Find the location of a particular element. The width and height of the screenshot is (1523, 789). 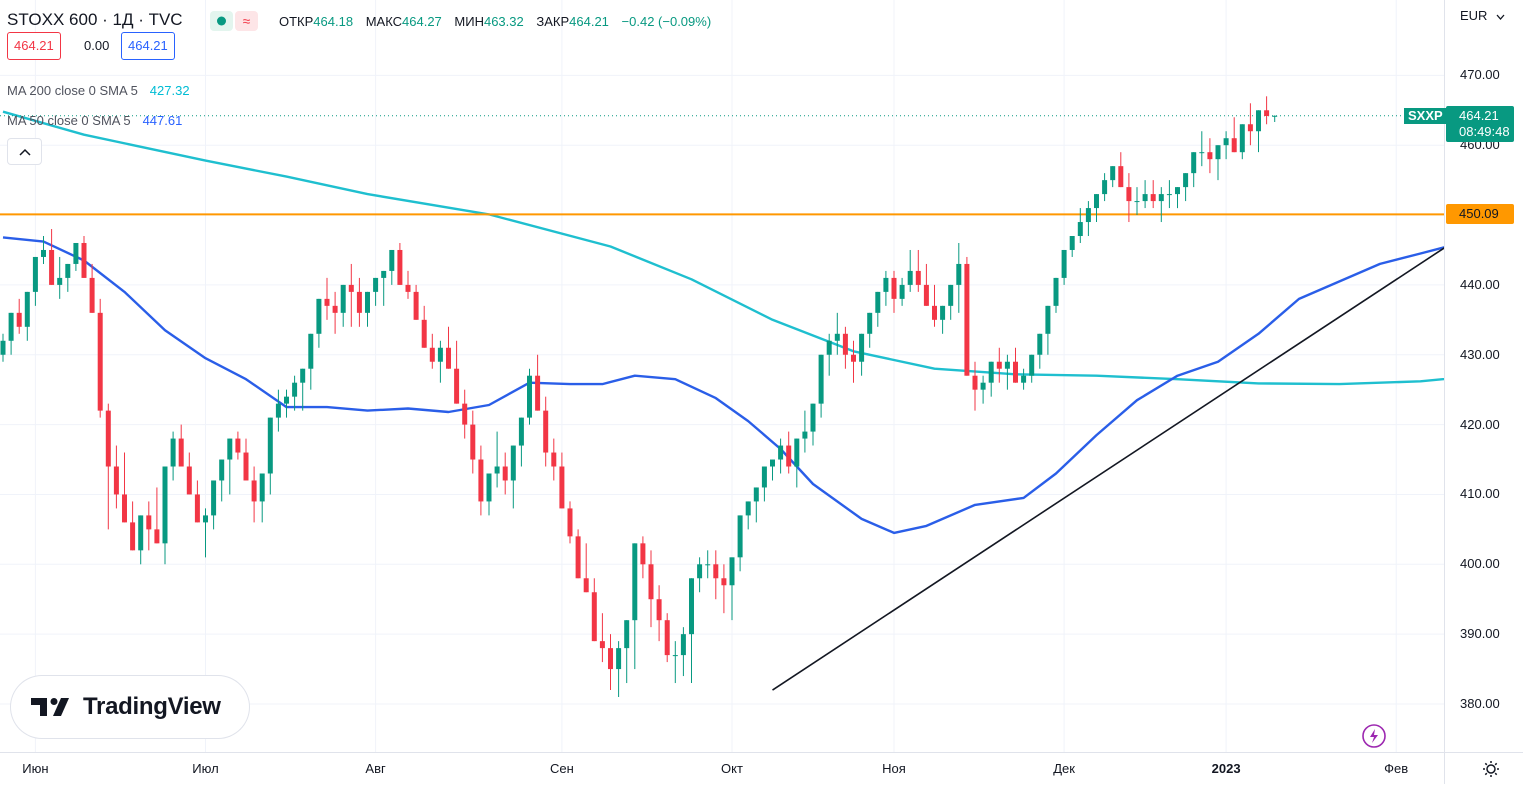

chevron-up-icon is located at coordinates (24, 152).